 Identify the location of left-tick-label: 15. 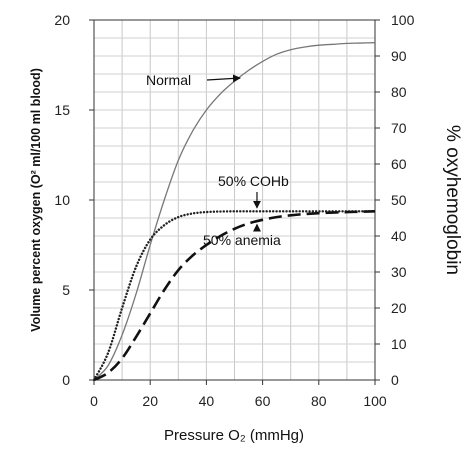
(62, 110).